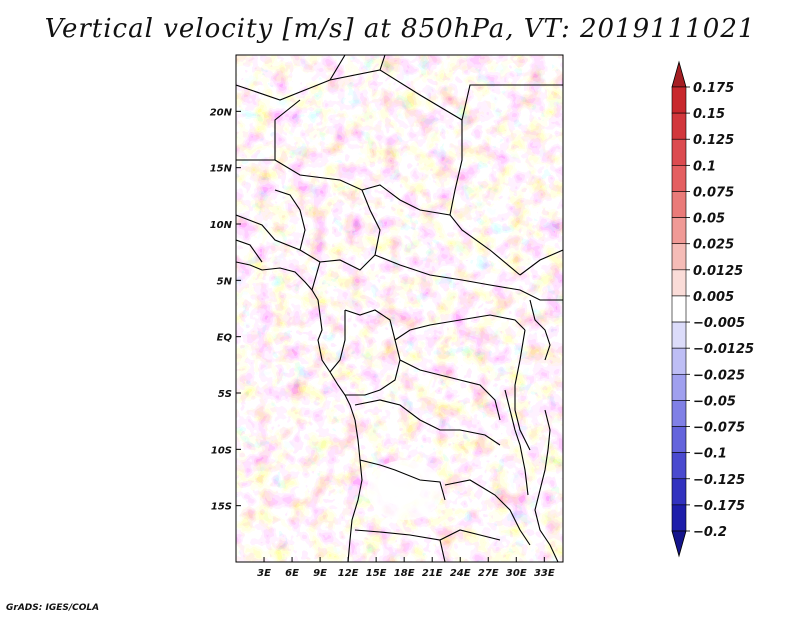 This screenshot has height=618, width=800. Describe the element at coordinates (516, 573) in the screenshot. I see `lon-tick-label: 30E` at that location.